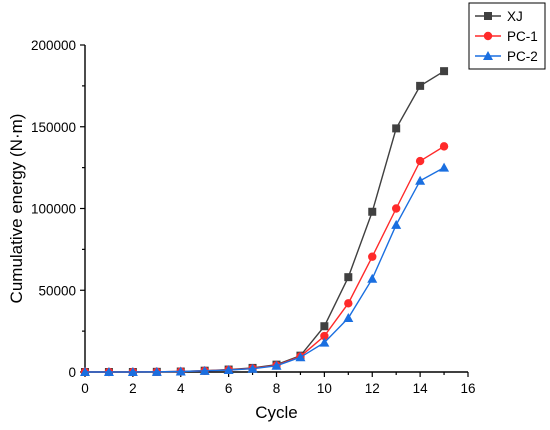 The height and width of the screenshot is (430, 550). What do you see at coordinates (53, 45) in the screenshot?
I see `y-tick-label: 200000` at bounding box center [53, 45].